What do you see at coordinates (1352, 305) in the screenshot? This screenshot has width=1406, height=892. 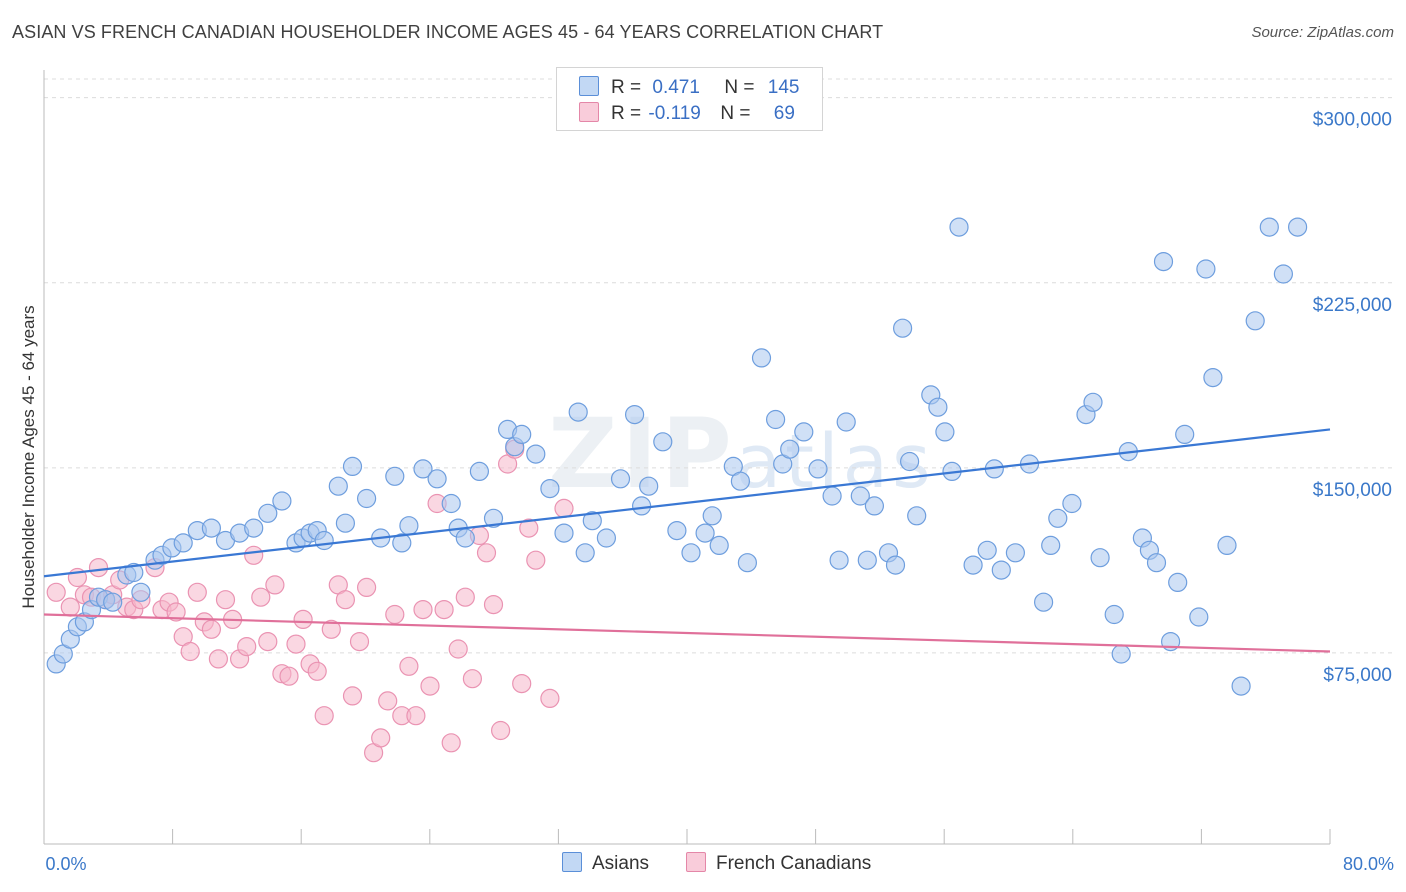 I see `y-tick-label: $225,000` at bounding box center [1352, 305].